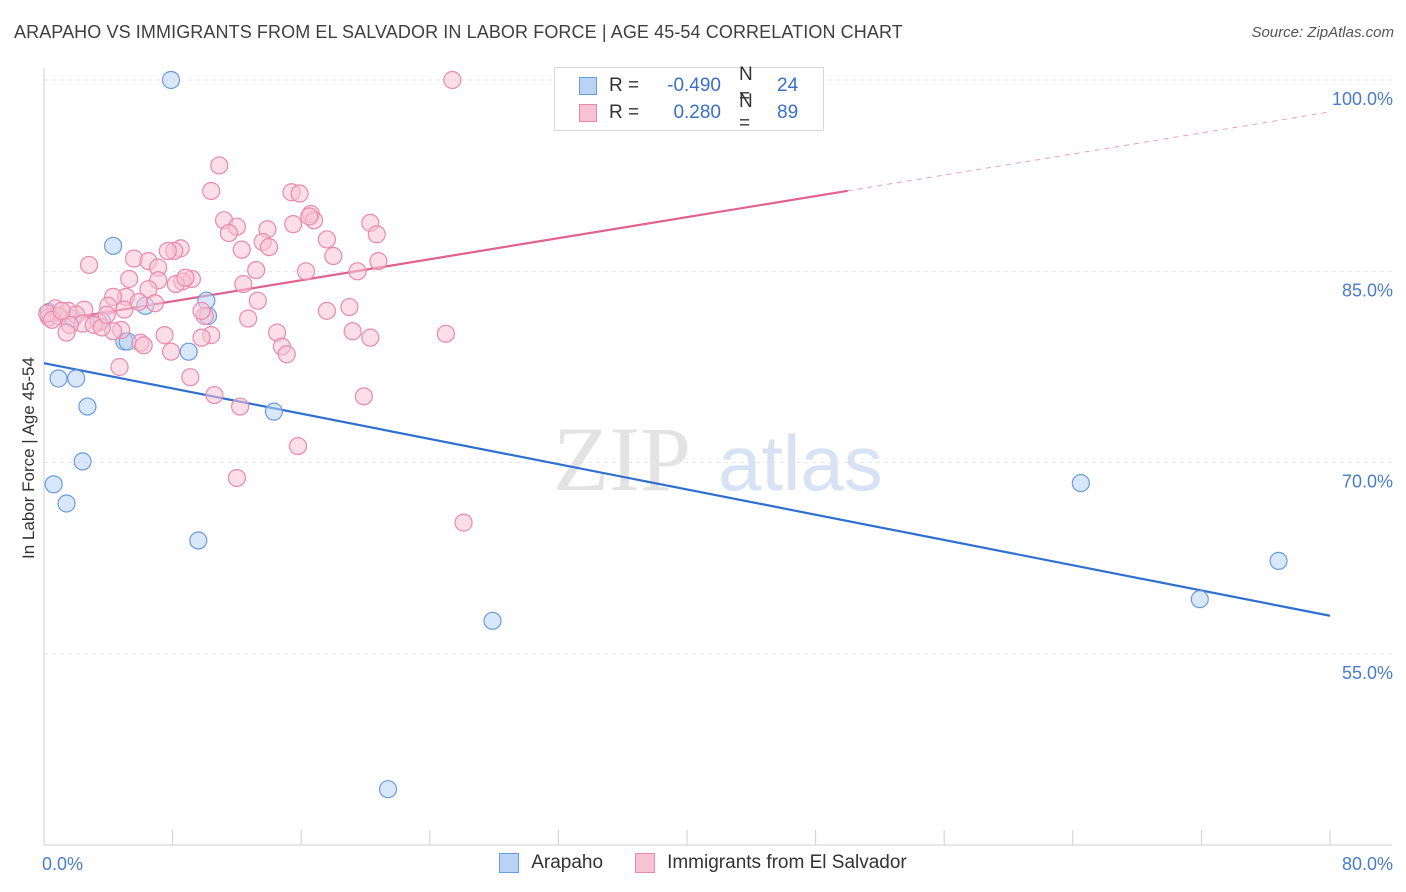 Image resolution: width=1406 pixels, height=892 pixels. What do you see at coordinates (624, 85) in the screenshot?
I see `r-label: R =` at bounding box center [624, 85].